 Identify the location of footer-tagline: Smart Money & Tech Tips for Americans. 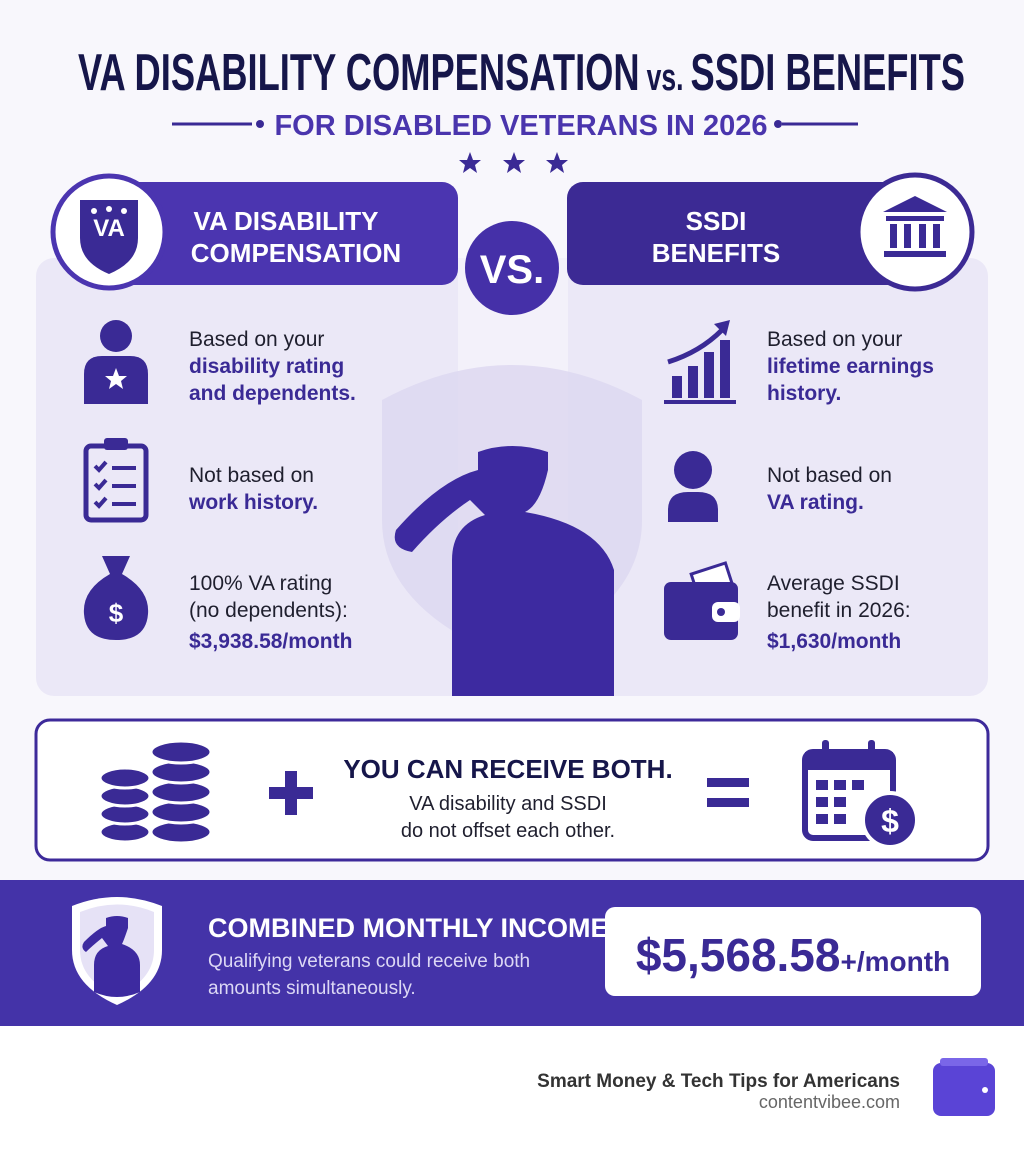
(718, 1081).